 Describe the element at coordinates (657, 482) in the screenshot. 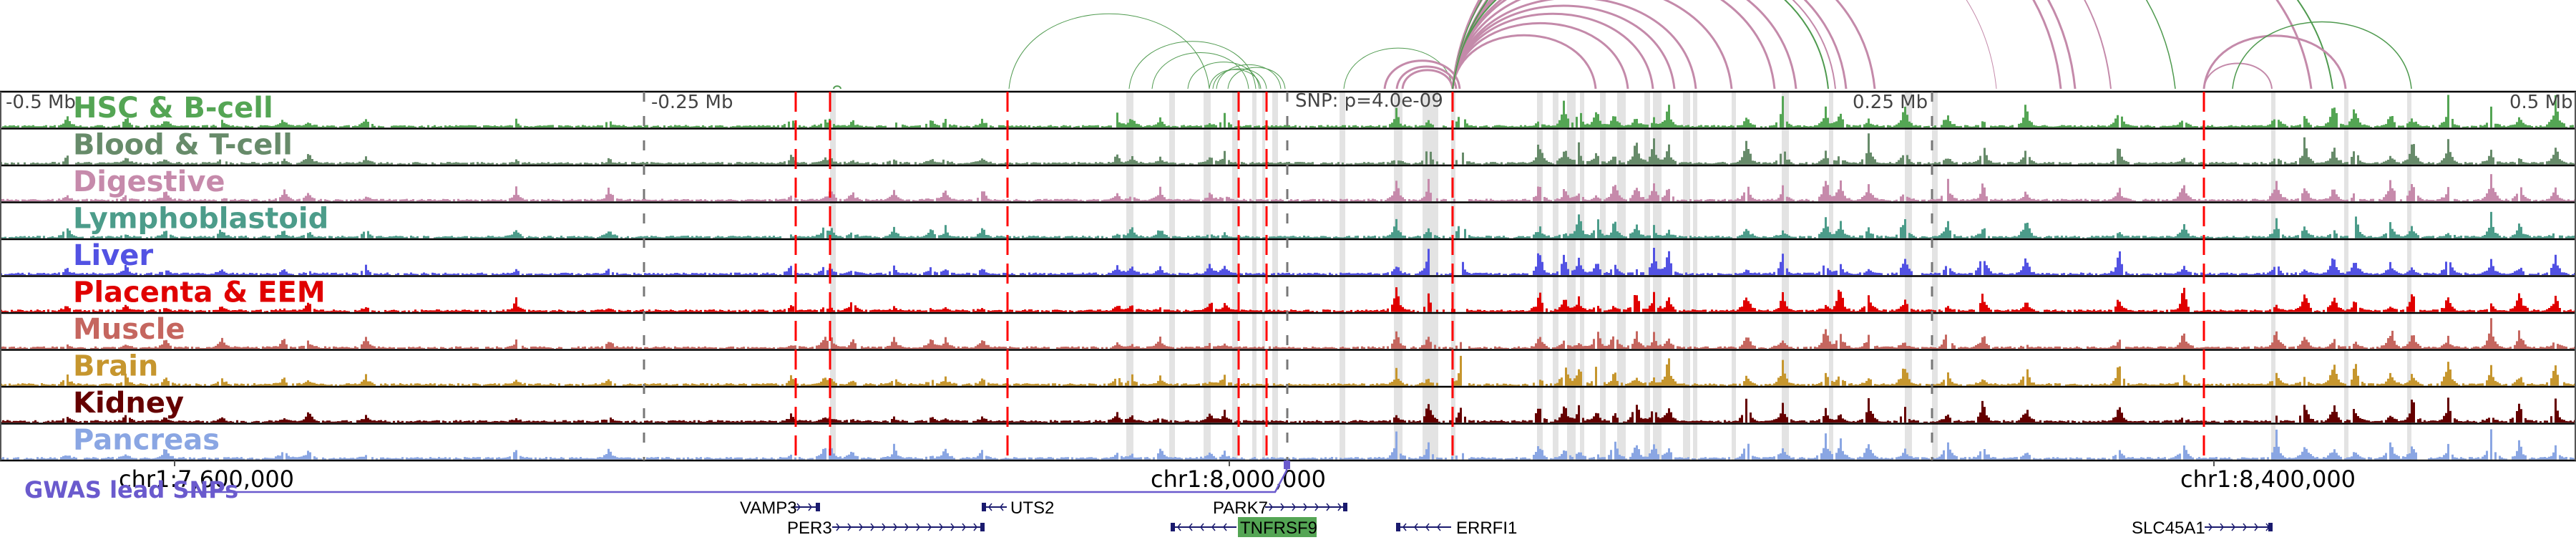

I see `gwas-track: GWAS lead SNPs` at that location.